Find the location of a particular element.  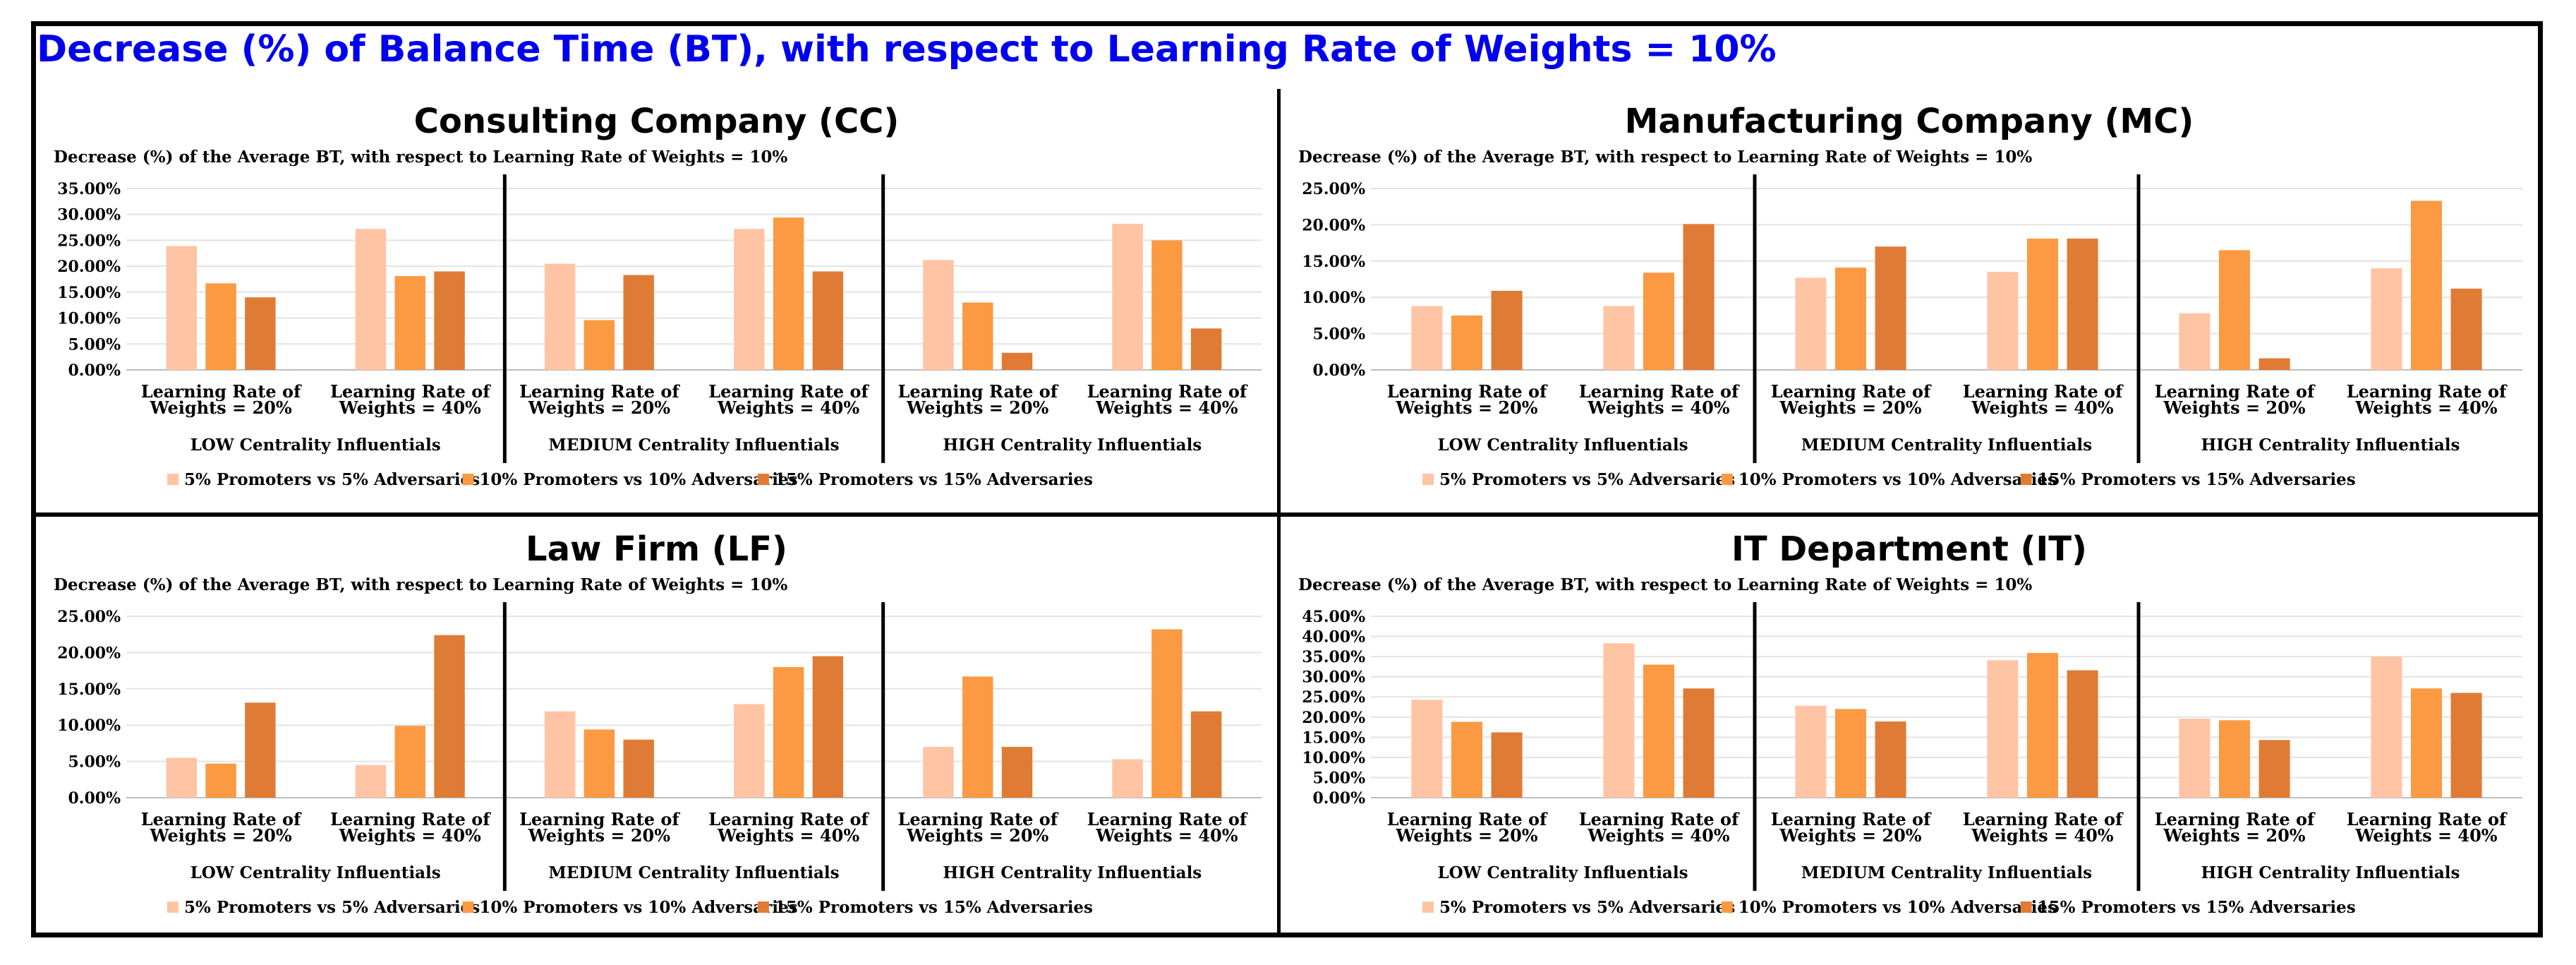

y-tick-label: 45.00% is located at coordinates (1333, 617).